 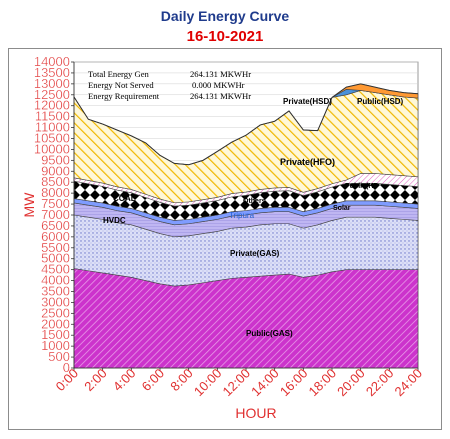 I want to click on label-private-hsd: Private(HSD), so click(x=307, y=101).